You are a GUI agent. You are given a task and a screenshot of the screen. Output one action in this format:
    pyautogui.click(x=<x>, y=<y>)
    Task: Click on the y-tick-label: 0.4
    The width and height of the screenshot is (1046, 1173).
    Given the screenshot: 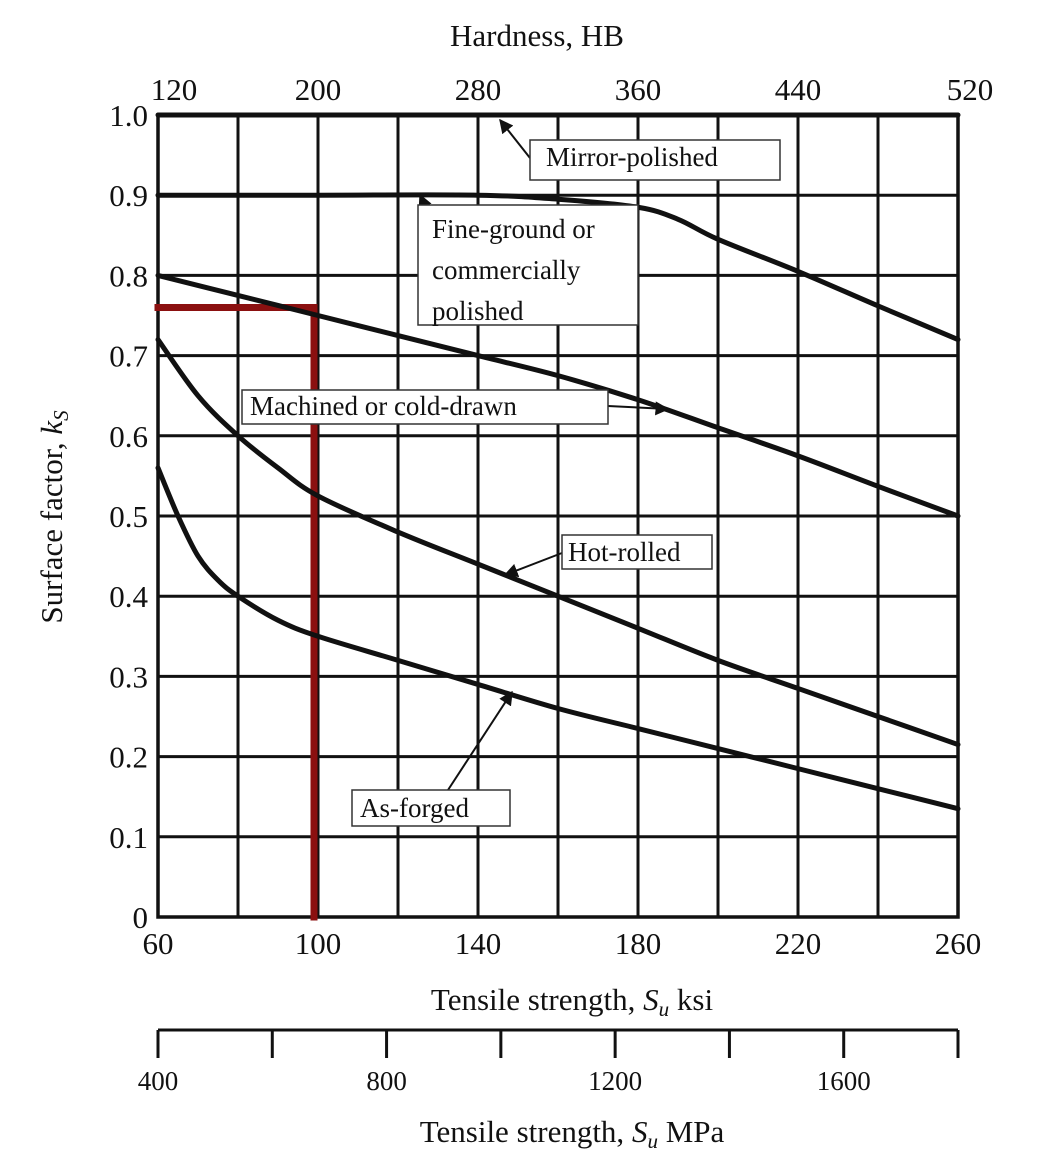 What is the action you would take?
    pyautogui.click(x=128, y=596)
    